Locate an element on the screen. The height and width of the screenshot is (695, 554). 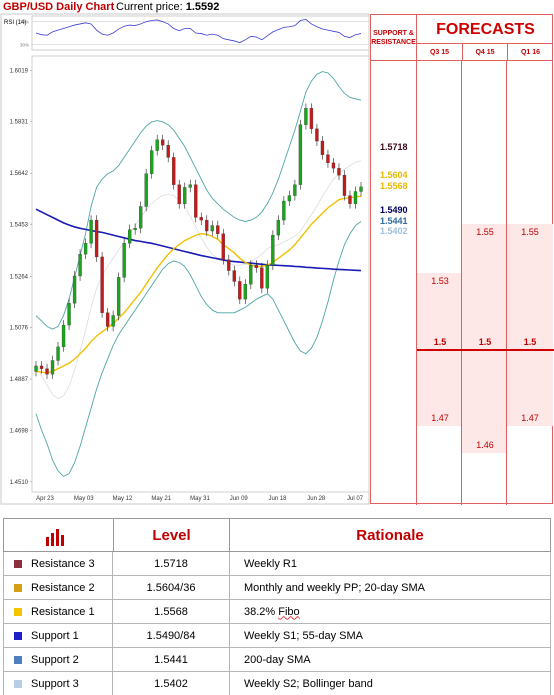
sr-level-label: 1.5441 is located at coordinates (394, 220).